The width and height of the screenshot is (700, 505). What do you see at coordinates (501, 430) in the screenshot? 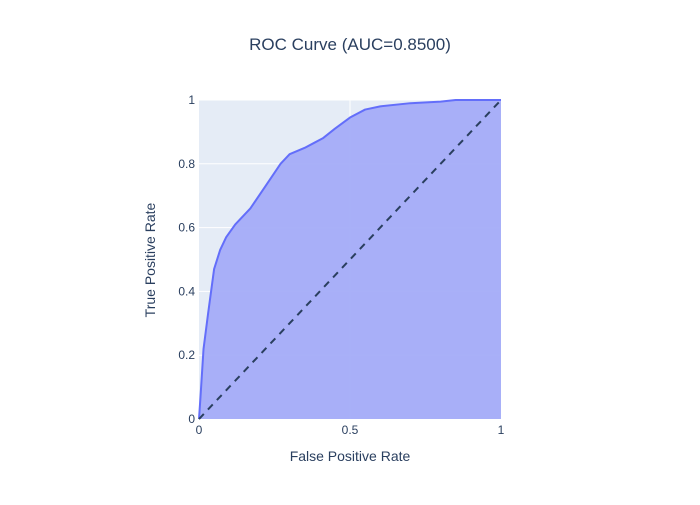
I see `x-tick-label: 1` at bounding box center [501, 430].